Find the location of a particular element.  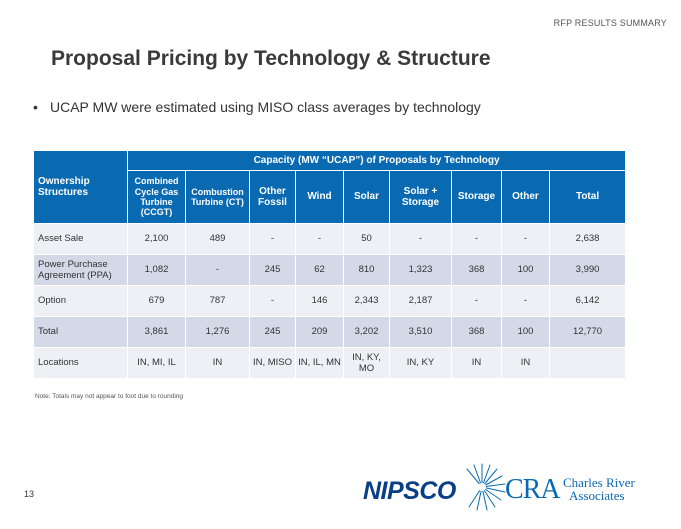

table-cell: 810 is located at coordinates (366, 270).